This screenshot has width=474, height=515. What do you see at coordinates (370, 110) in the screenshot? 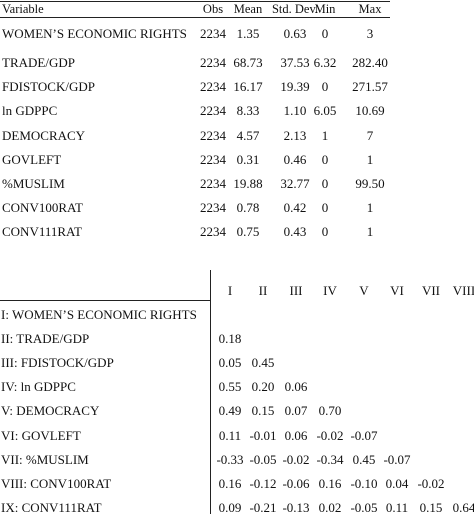
I see `row-max: 10.69` at bounding box center [370, 110].